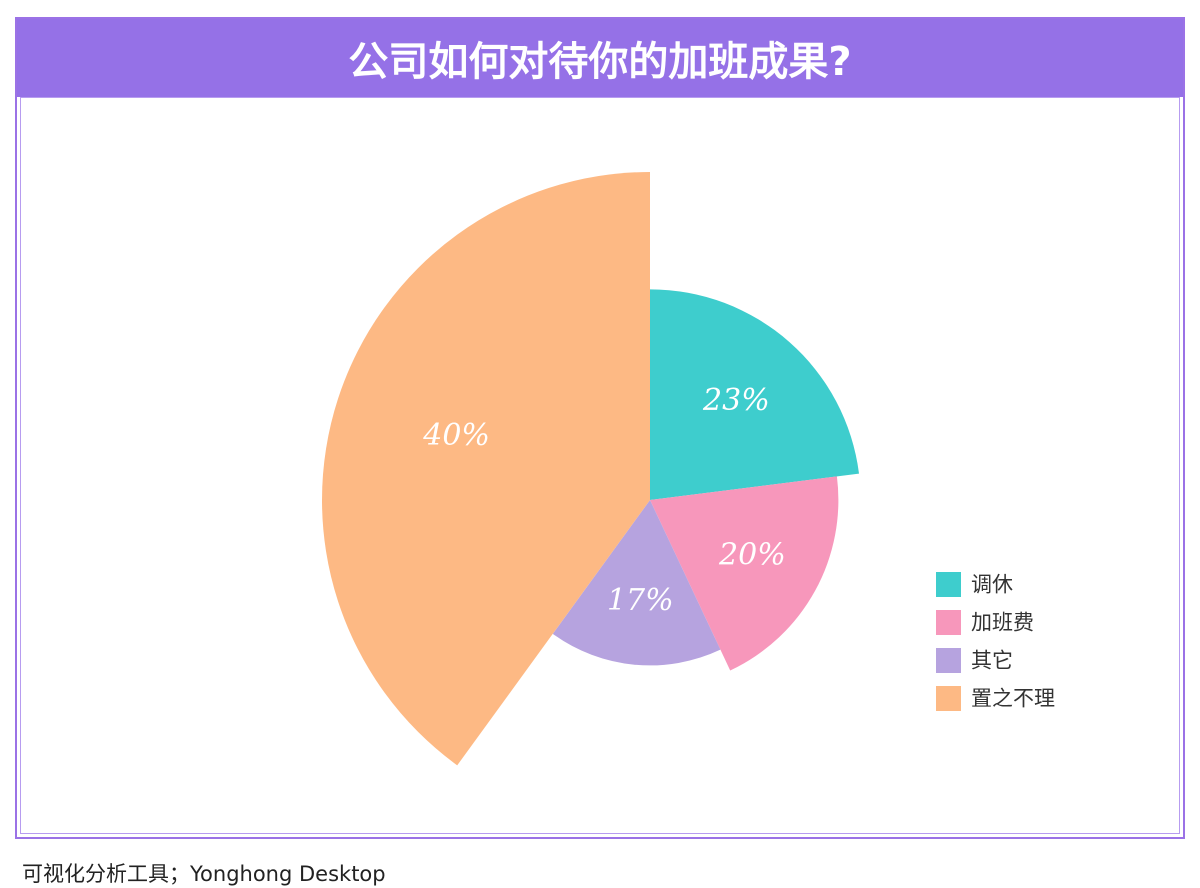  Describe the element at coordinates (752, 554) in the screenshot. I see `slice-label-2: 20%` at that location.